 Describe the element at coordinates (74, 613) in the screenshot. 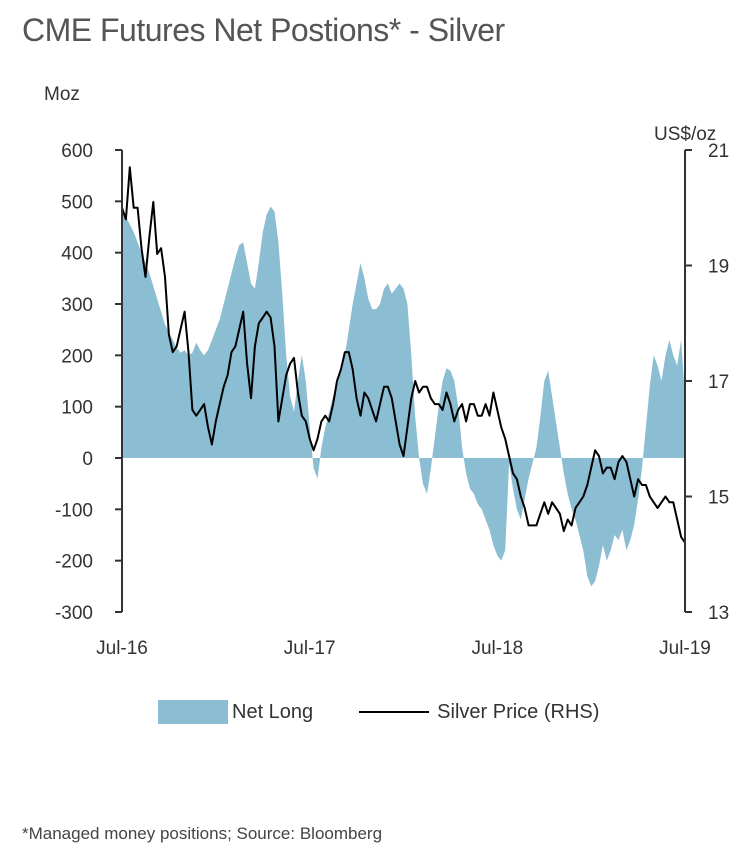

I see `left-axis-tick-label: -300` at that location.